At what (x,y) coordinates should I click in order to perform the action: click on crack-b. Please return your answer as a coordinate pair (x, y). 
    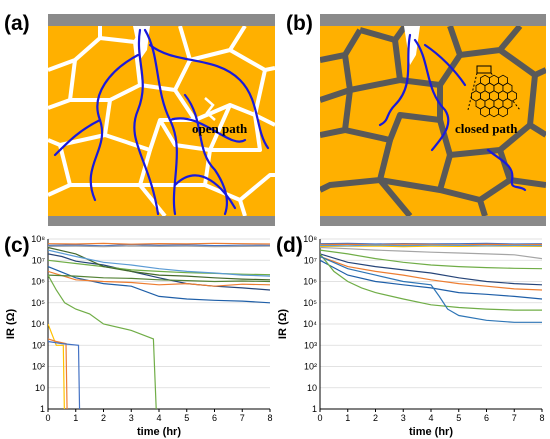
    Looking at the image, I should click on (412, 45).